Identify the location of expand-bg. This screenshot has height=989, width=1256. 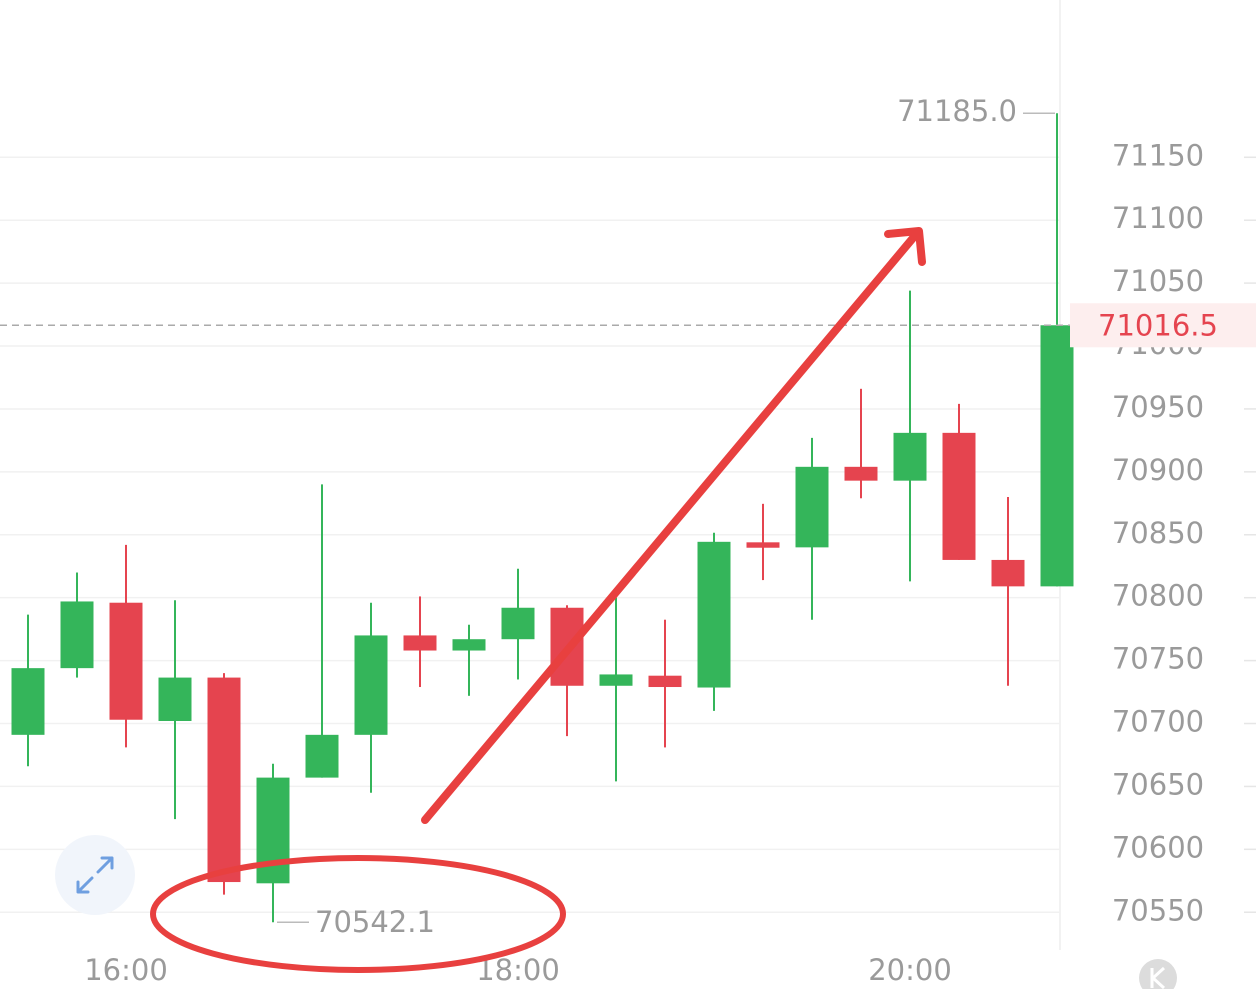
(95, 875).